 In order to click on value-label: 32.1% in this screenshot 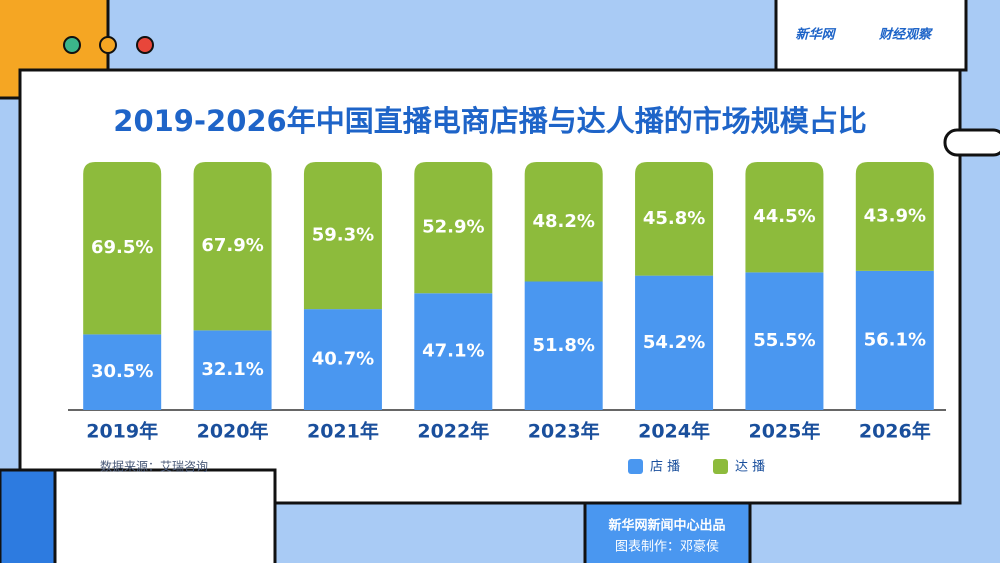, I will do `click(232, 369)`.